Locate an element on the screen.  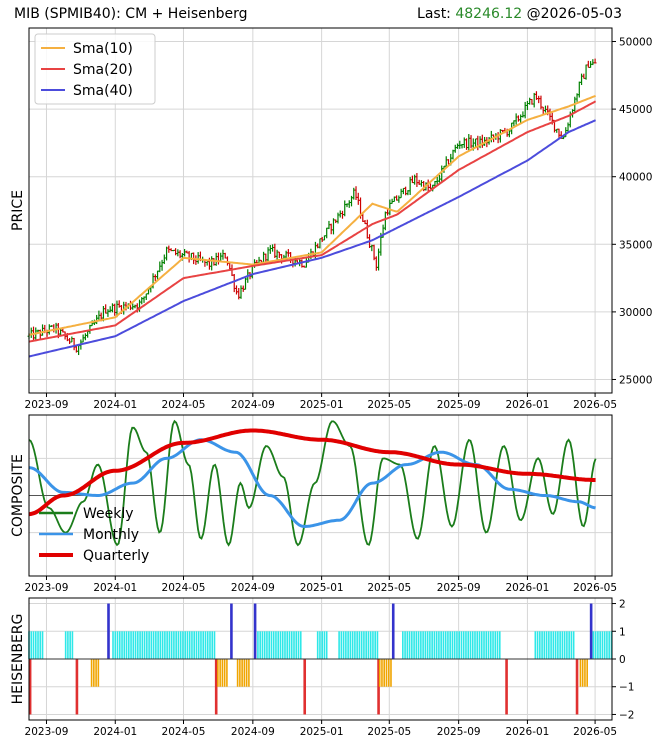
x-tick-label: 2025-09 is located at coordinates (459, 731).